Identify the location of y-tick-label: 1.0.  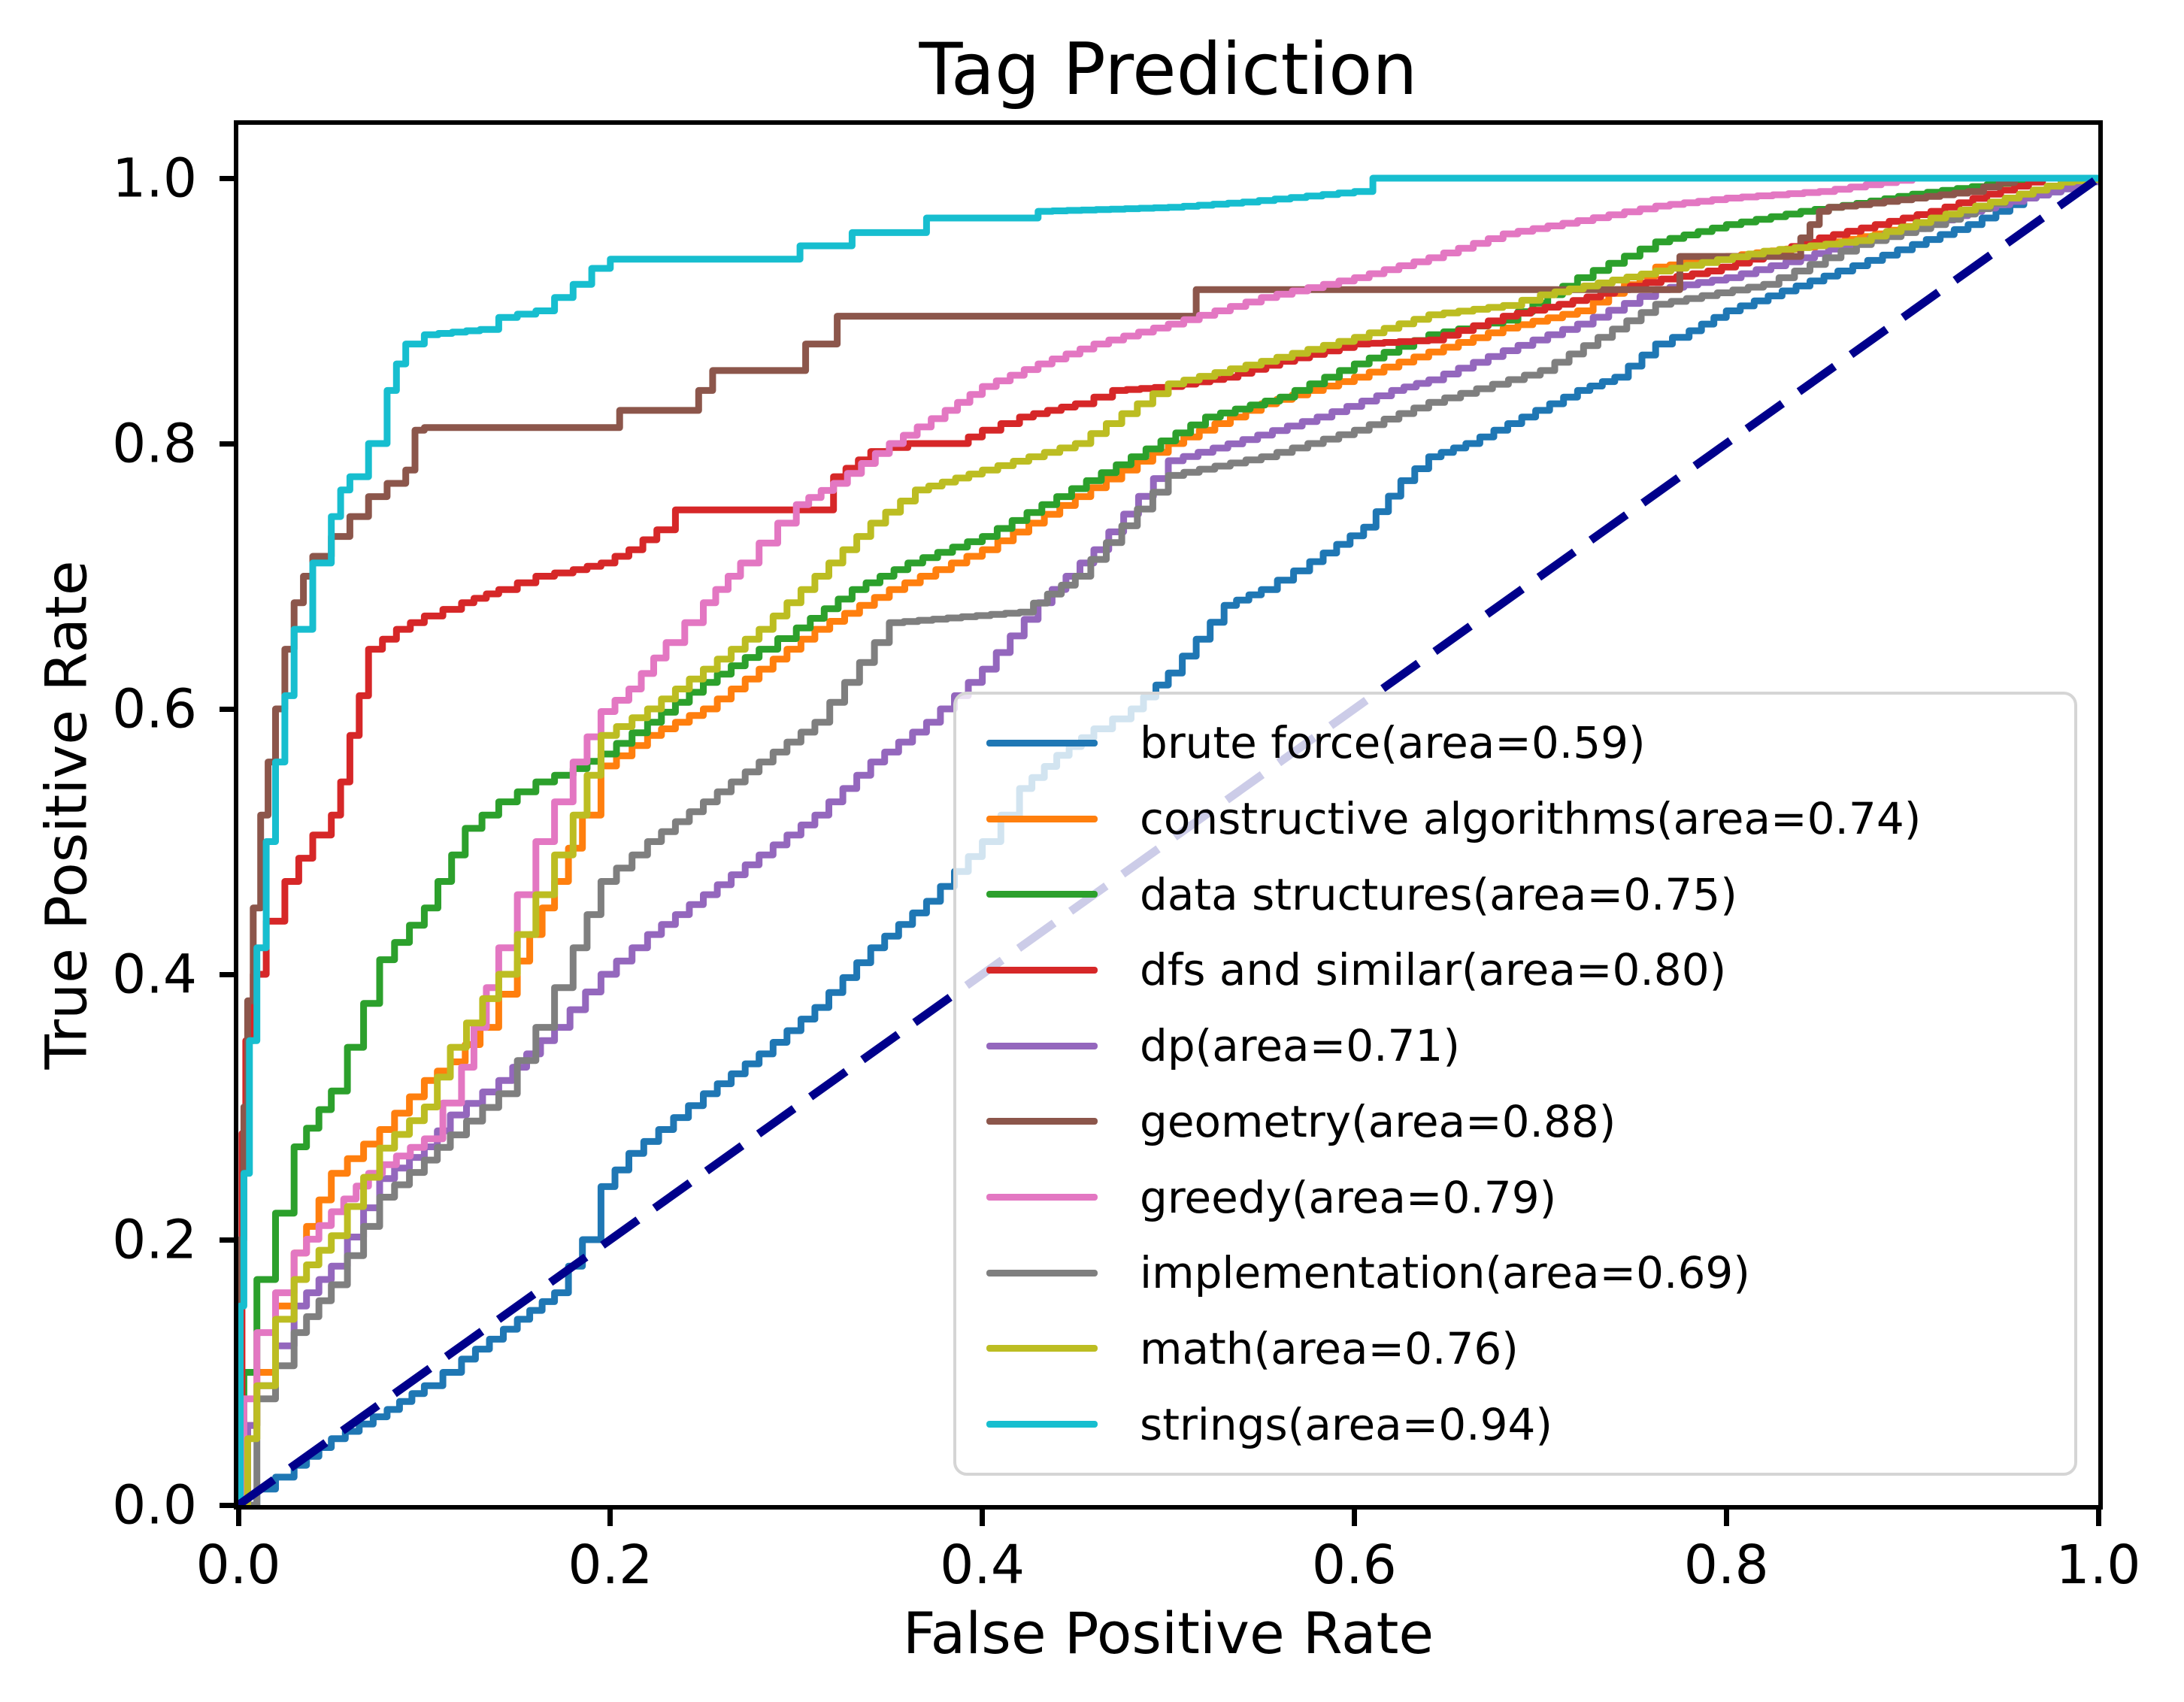
(154, 178).